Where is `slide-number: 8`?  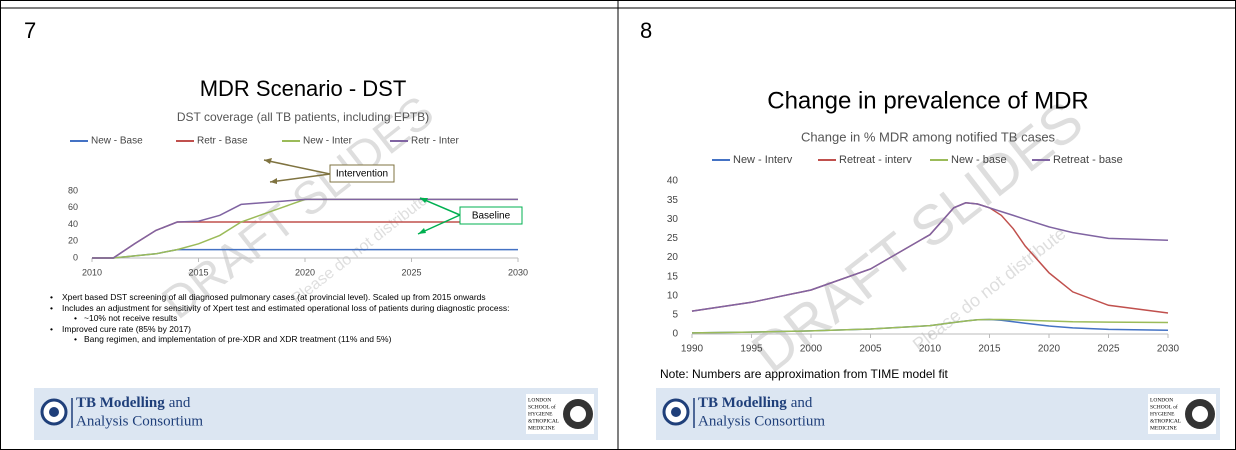 slide-number: 8 is located at coordinates (646, 30).